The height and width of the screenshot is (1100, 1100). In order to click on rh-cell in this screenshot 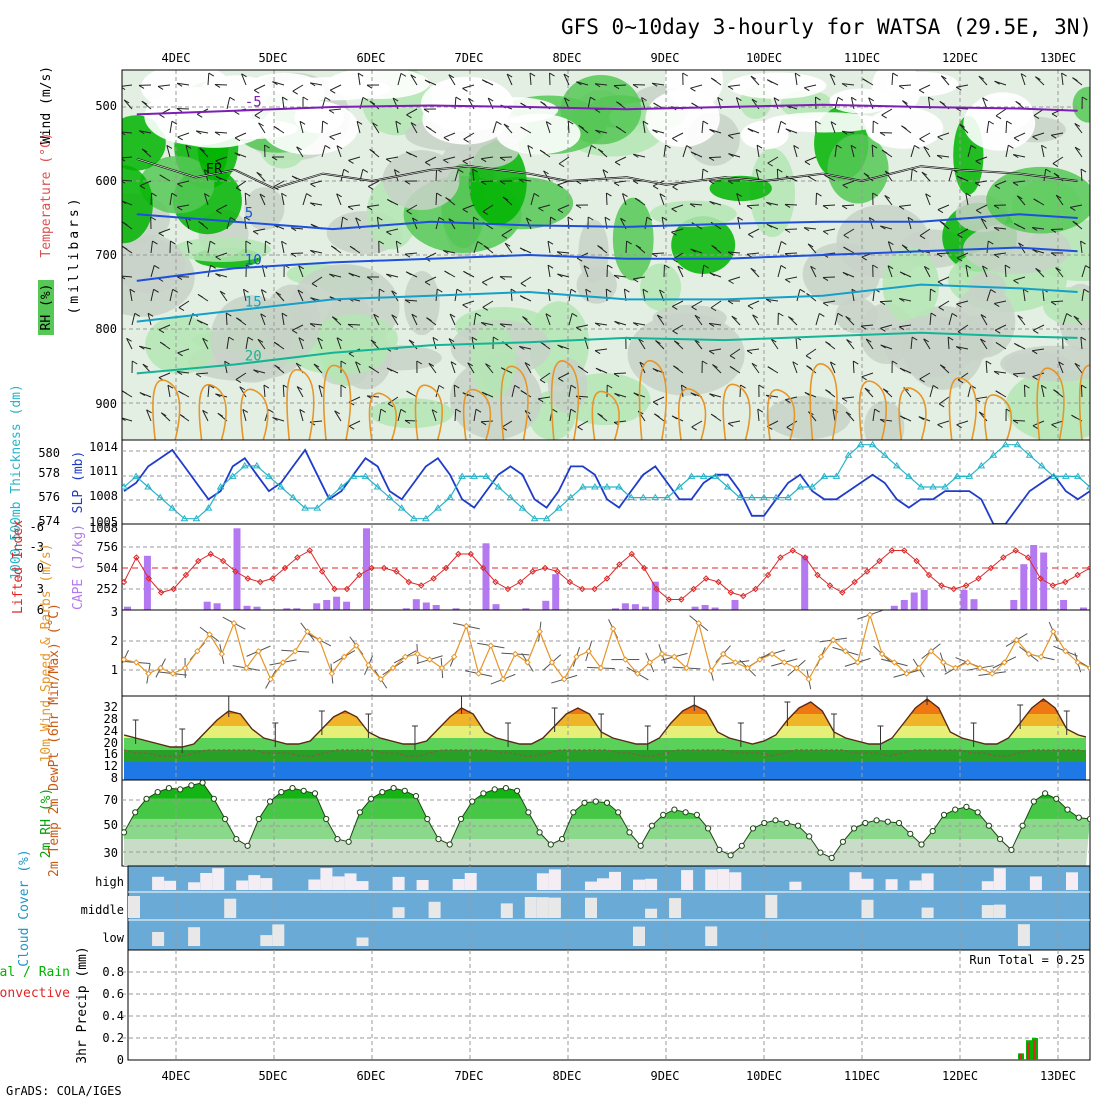, I will do `click(808, 417)`.